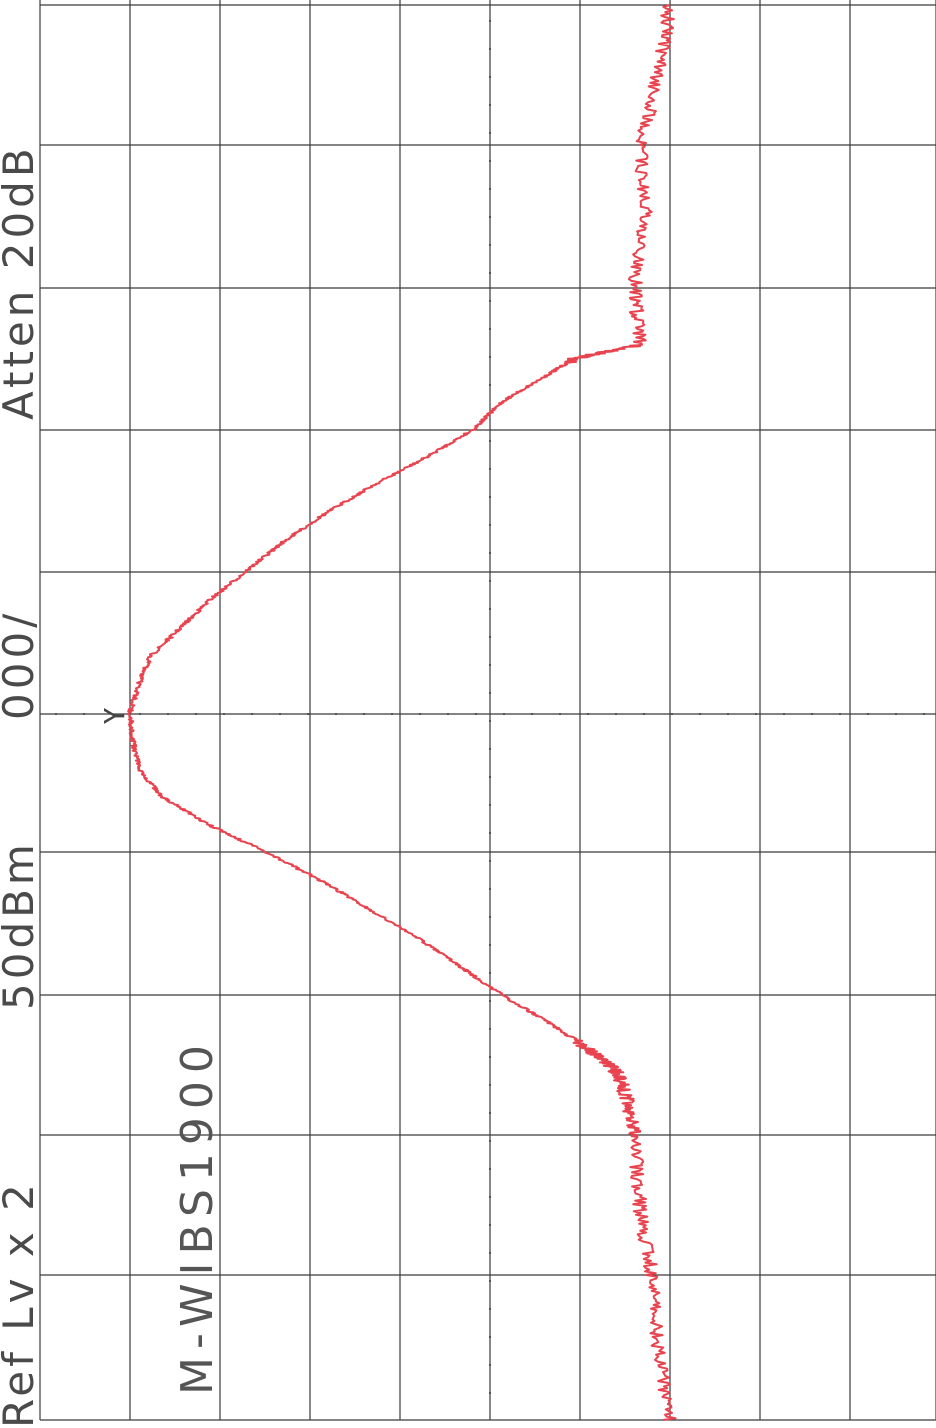 This screenshot has width=936, height=1428. I want to click on trace-label: M-WIBS1900, so click(197, 1216).